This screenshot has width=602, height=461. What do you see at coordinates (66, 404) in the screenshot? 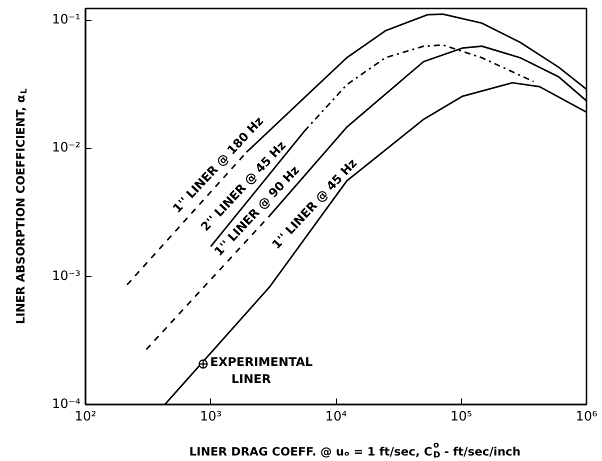
I see `y-tick-label: 10⁻⁴` at bounding box center [66, 404].